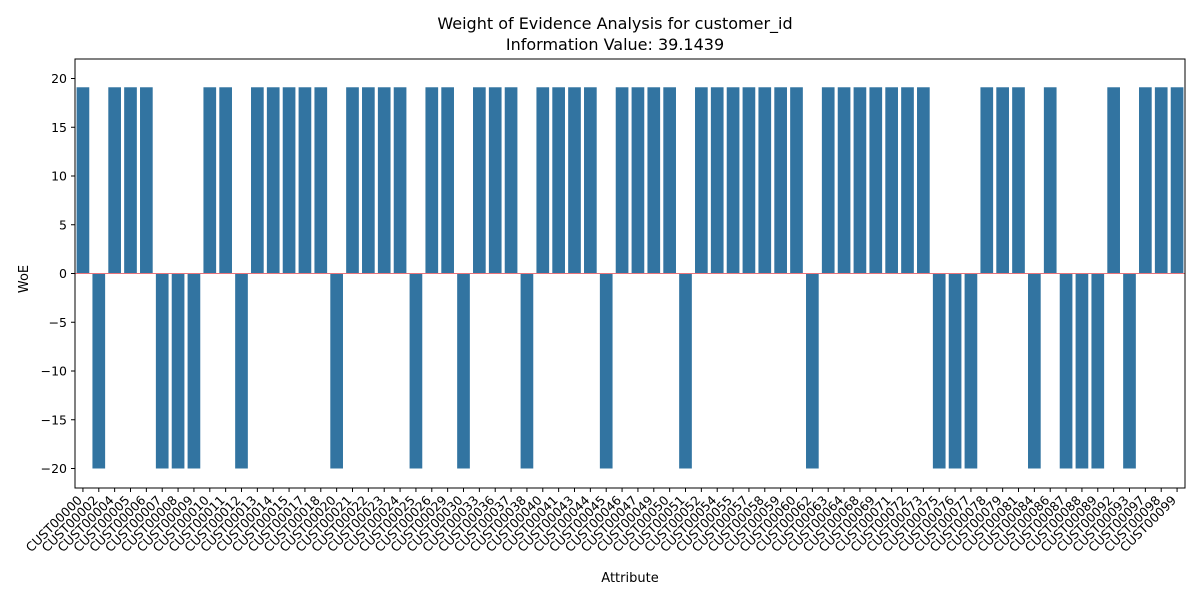 The image size is (1200, 600). I want to click on bar-CUST00062, so click(812, 371).